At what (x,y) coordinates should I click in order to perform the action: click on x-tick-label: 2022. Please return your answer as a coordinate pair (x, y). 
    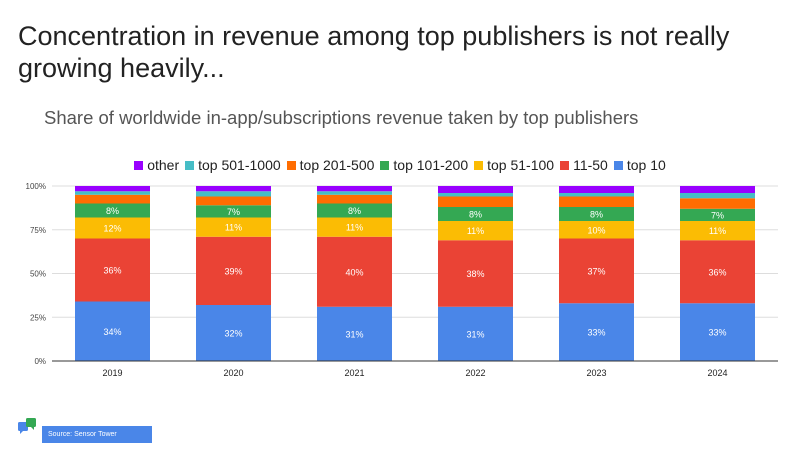
    Looking at the image, I should click on (475, 373).